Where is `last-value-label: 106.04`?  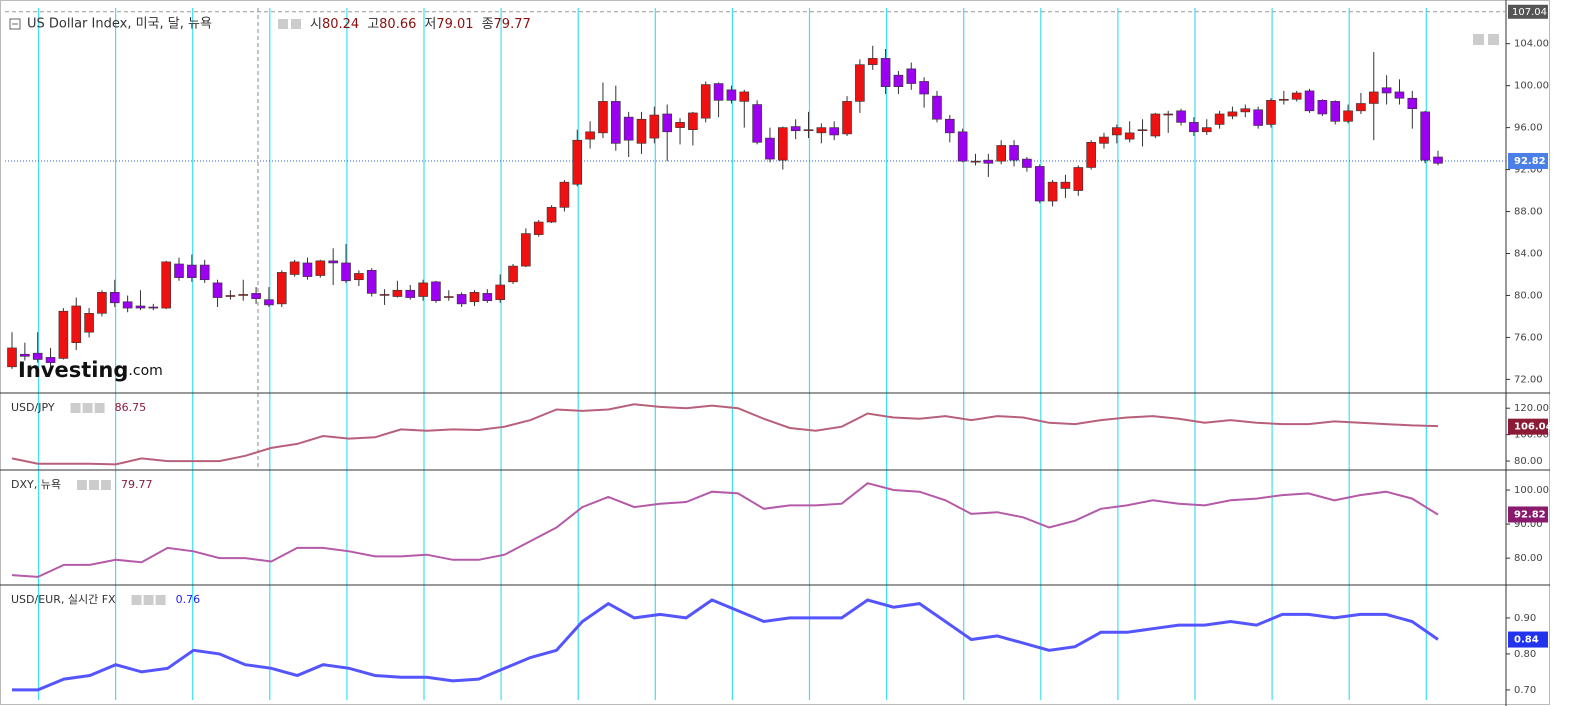 last-value-label: 106.04 is located at coordinates (1533, 427).